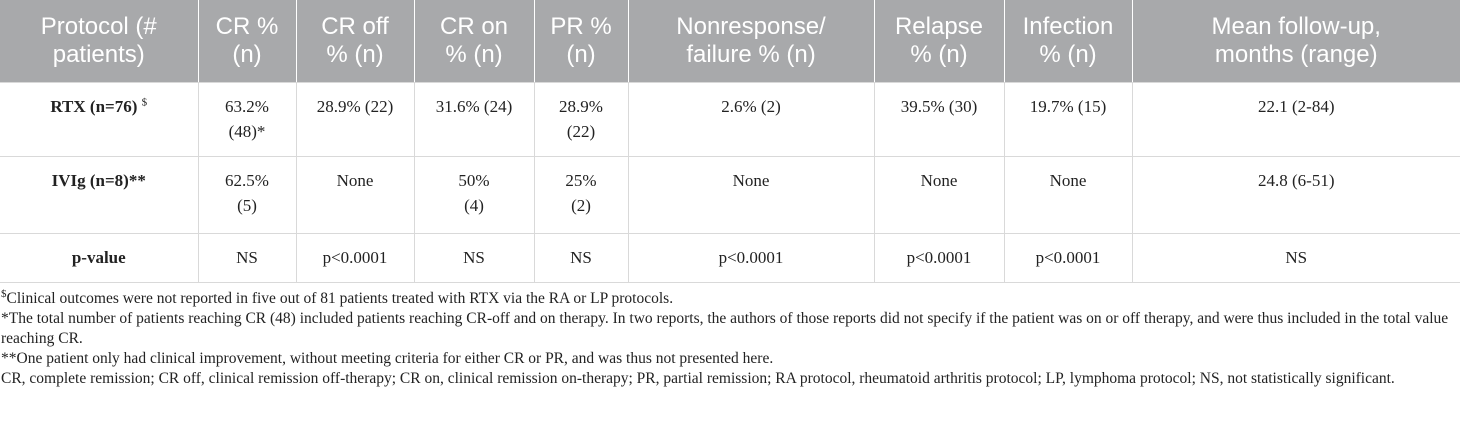 This screenshot has height=440, width=1460. I want to click on table-cell: 50% (4), so click(473, 195).